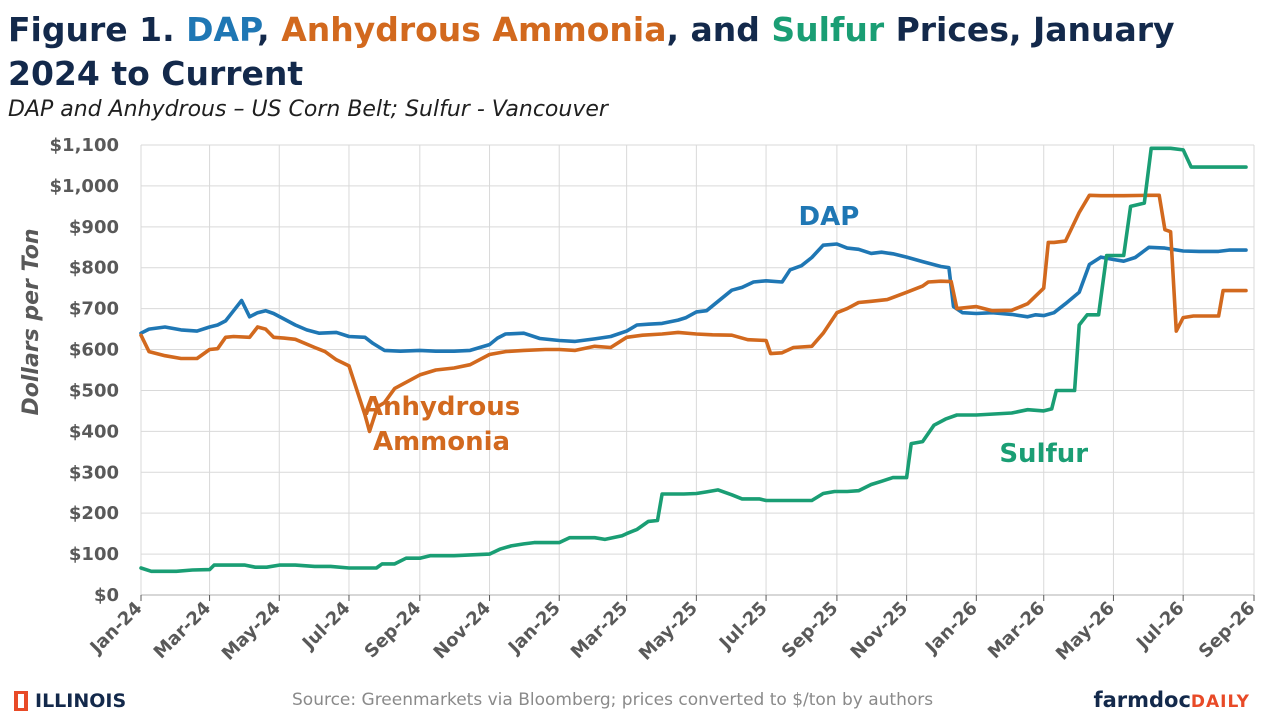 The height and width of the screenshot is (720, 1280). What do you see at coordinates (84, 145) in the screenshot?
I see `y-tick-label: $1,100` at bounding box center [84, 145].